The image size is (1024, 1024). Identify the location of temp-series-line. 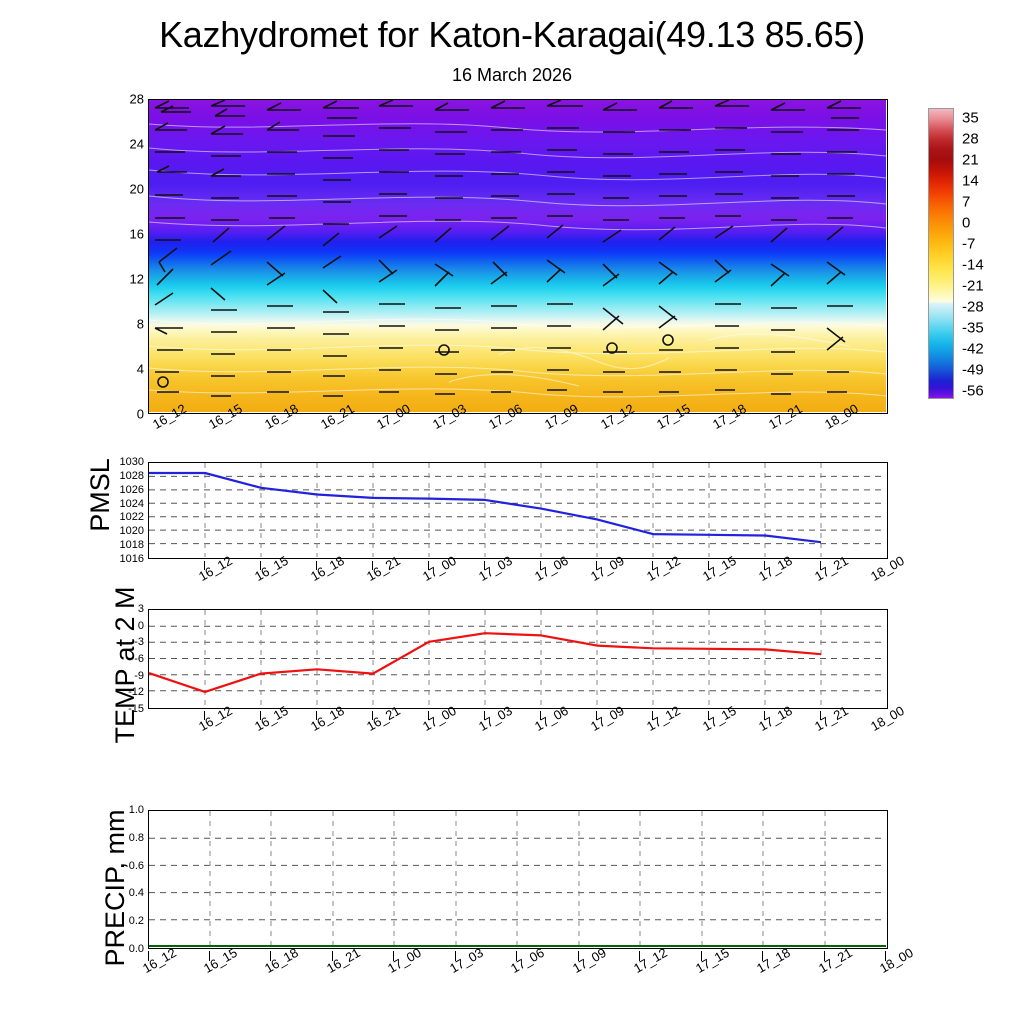
(485, 663).